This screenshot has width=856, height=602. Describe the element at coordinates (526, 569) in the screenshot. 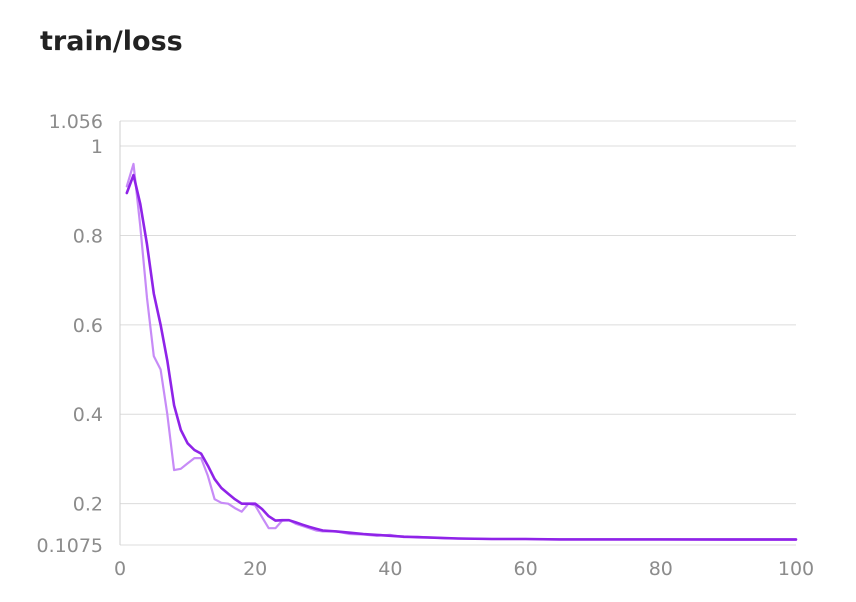

I see `x-tick-label: 60` at that location.